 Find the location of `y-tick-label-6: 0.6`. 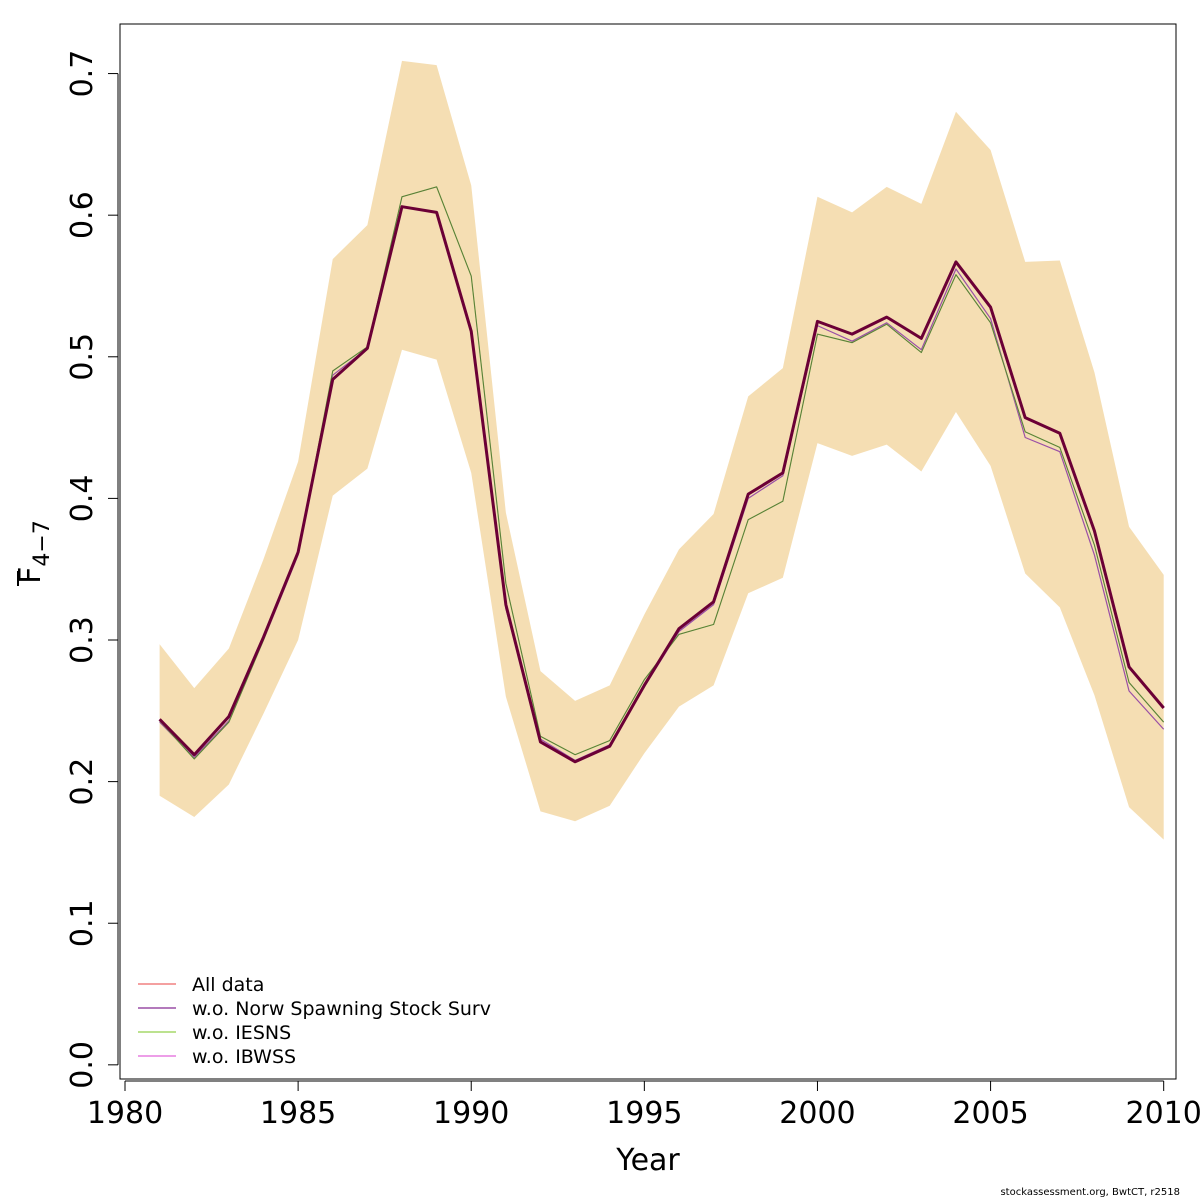

y-tick-label-6: 0.6 is located at coordinates (82, 215).